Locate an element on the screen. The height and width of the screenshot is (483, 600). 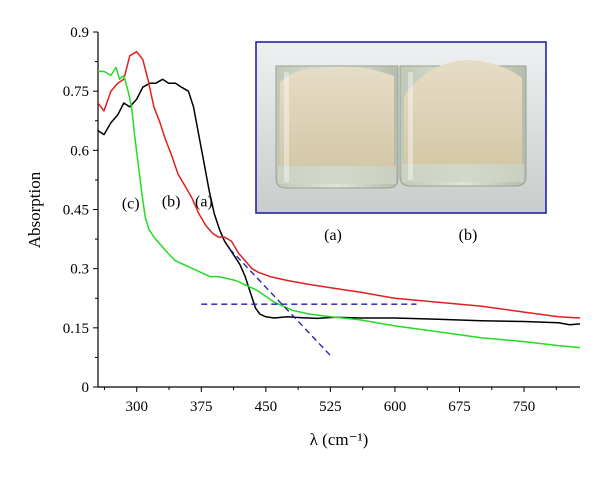
y-axis-title: Absorption is located at coordinates (34, 209).